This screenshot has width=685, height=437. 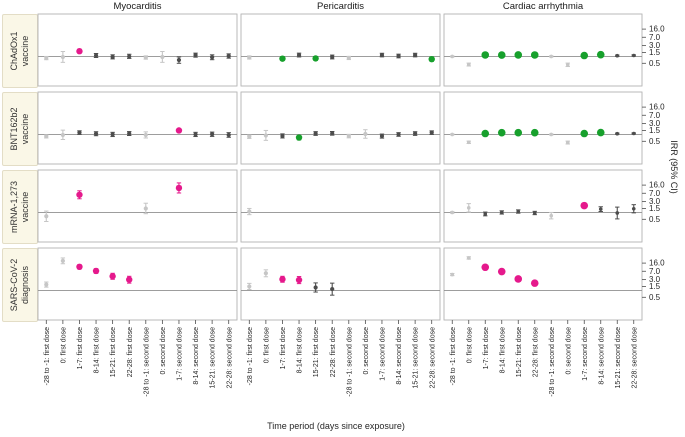 What do you see at coordinates (340, 6) in the screenshot?
I see `facet-col-title-pericarditis: Pericarditis` at bounding box center [340, 6].